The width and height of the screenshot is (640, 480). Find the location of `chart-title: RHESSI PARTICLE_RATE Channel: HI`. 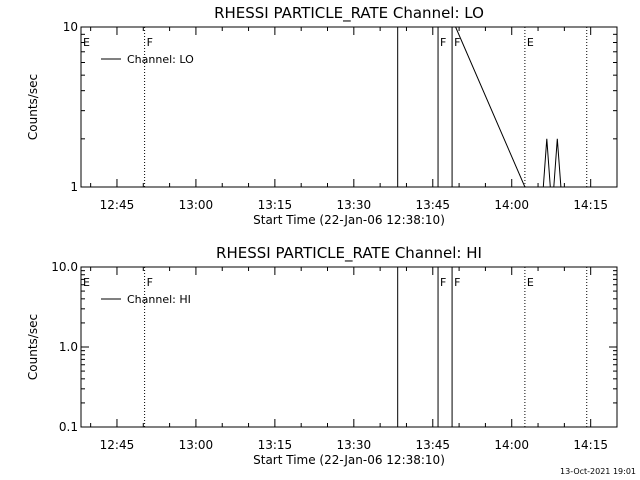

chart-title: RHESSI PARTICLE_RATE Channel: HI is located at coordinates (349, 253).